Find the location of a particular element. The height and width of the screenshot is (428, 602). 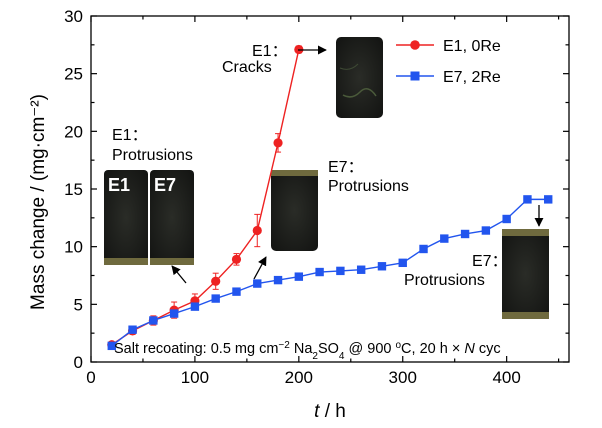

footnote-italic: N is located at coordinates (469, 349).